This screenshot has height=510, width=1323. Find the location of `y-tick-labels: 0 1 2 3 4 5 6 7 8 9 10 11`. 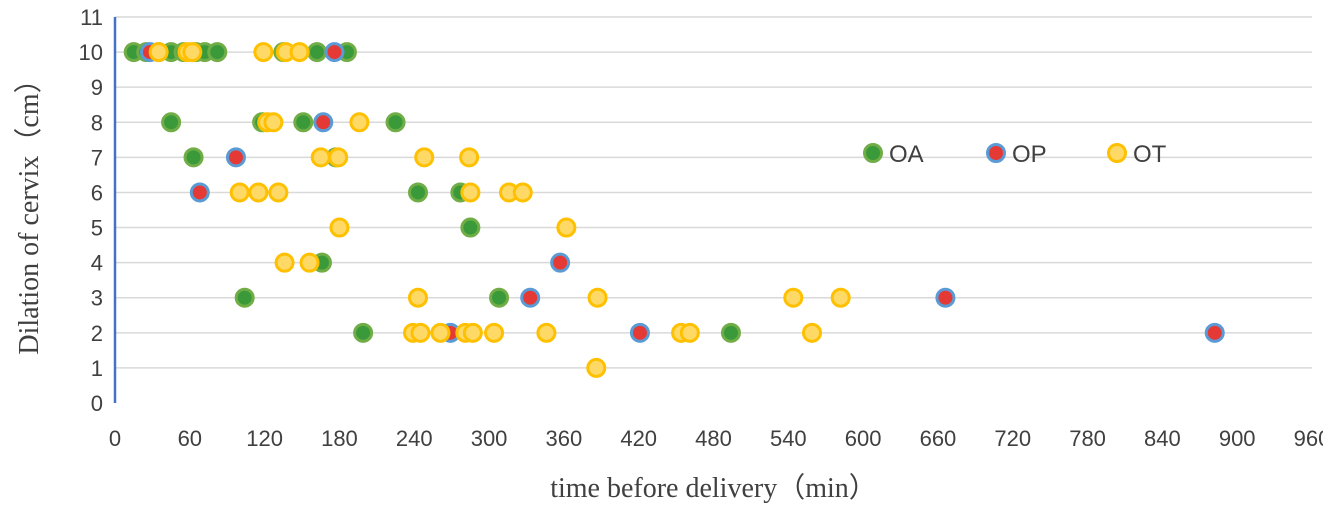

y-tick-labels: 0 1 2 3 4 5 6 7 8 9 10 11 is located at coordinates (91, 210).